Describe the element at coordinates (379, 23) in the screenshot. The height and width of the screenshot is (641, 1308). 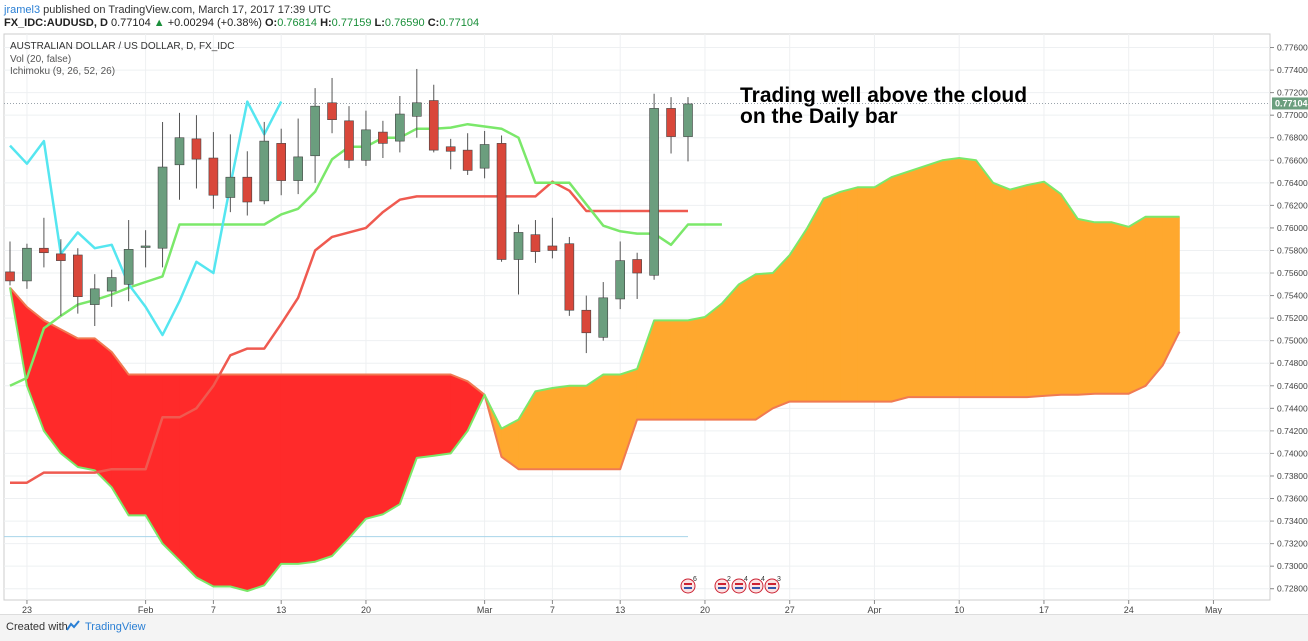
I see `low-label: L:` at that location.